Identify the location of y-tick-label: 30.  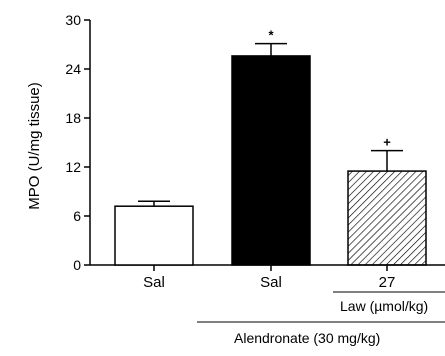
(73, 20).